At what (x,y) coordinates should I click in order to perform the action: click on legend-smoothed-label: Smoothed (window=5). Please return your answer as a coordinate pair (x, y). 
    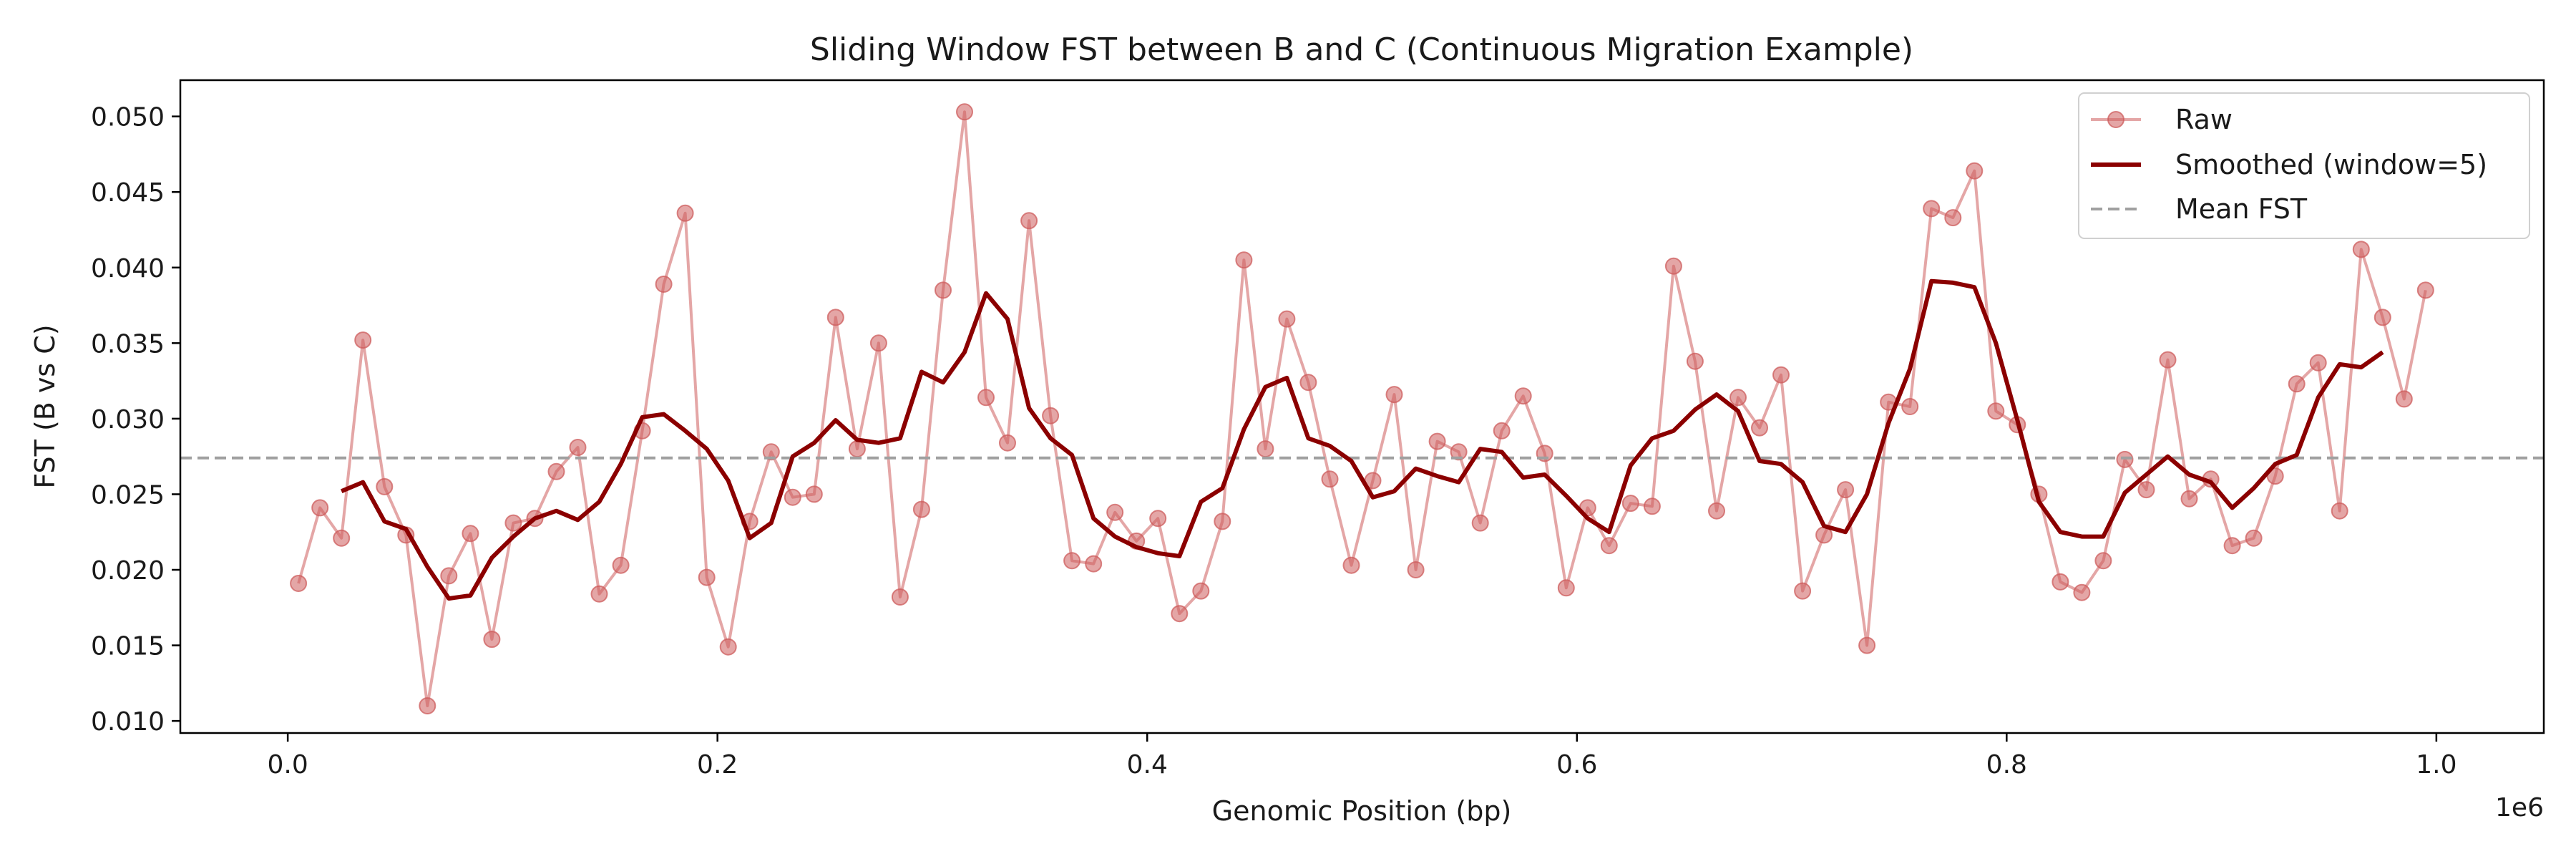
    Looking at the image, I should click on (2331, 164).